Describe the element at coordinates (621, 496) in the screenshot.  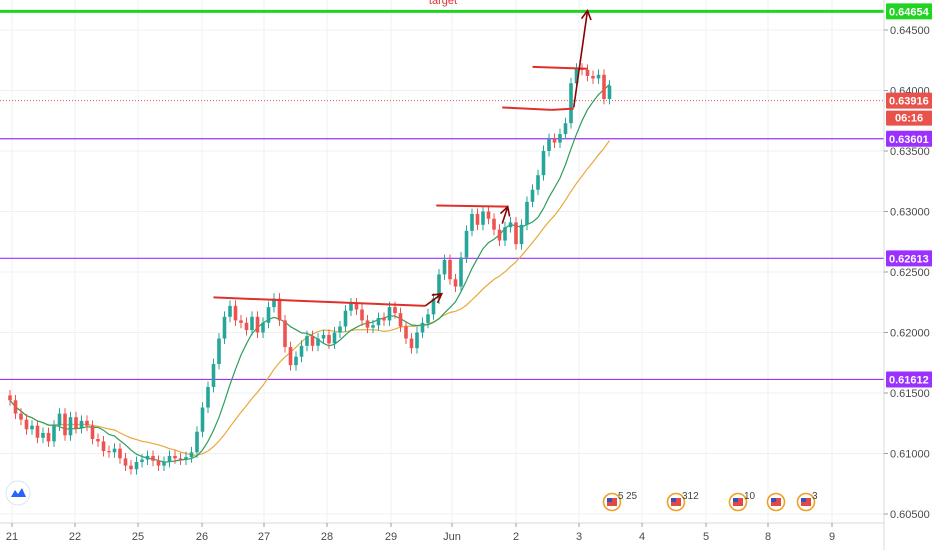
I see `event-count: 5` at that location.